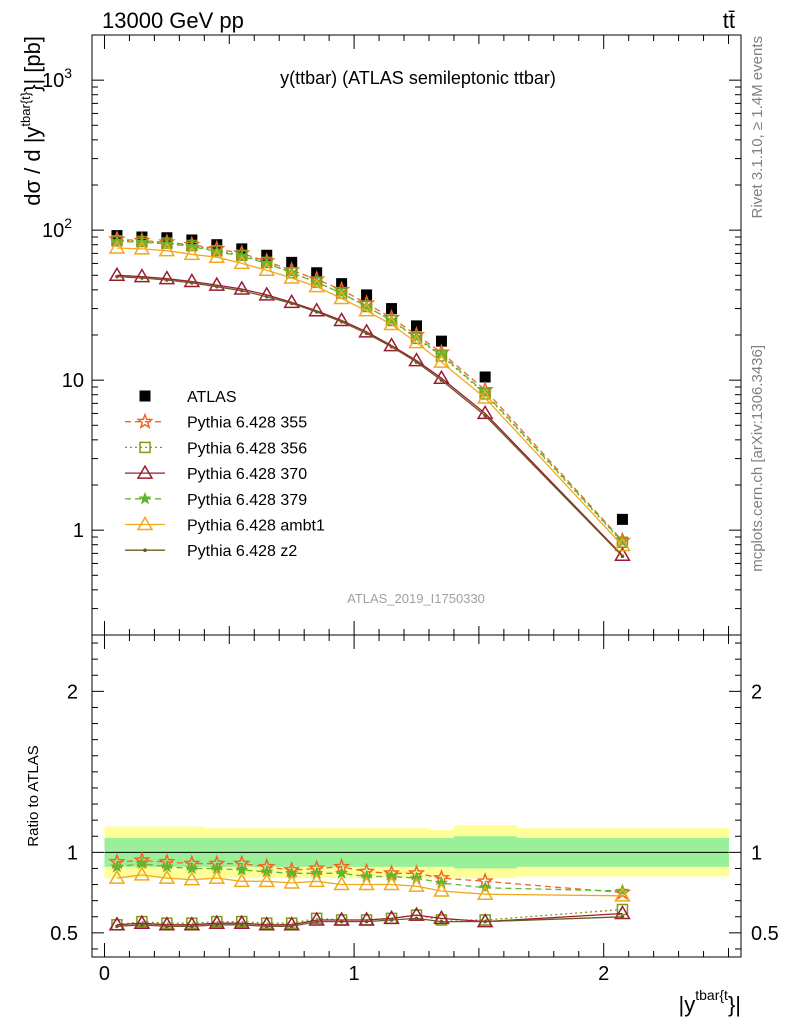 The width and height of the screenshot is (786, 1024). What do you see at coordinates (212, 397) in the screenshot?
I see `legend-label-atlas: ATLAS` at bounding box center [212, 397].